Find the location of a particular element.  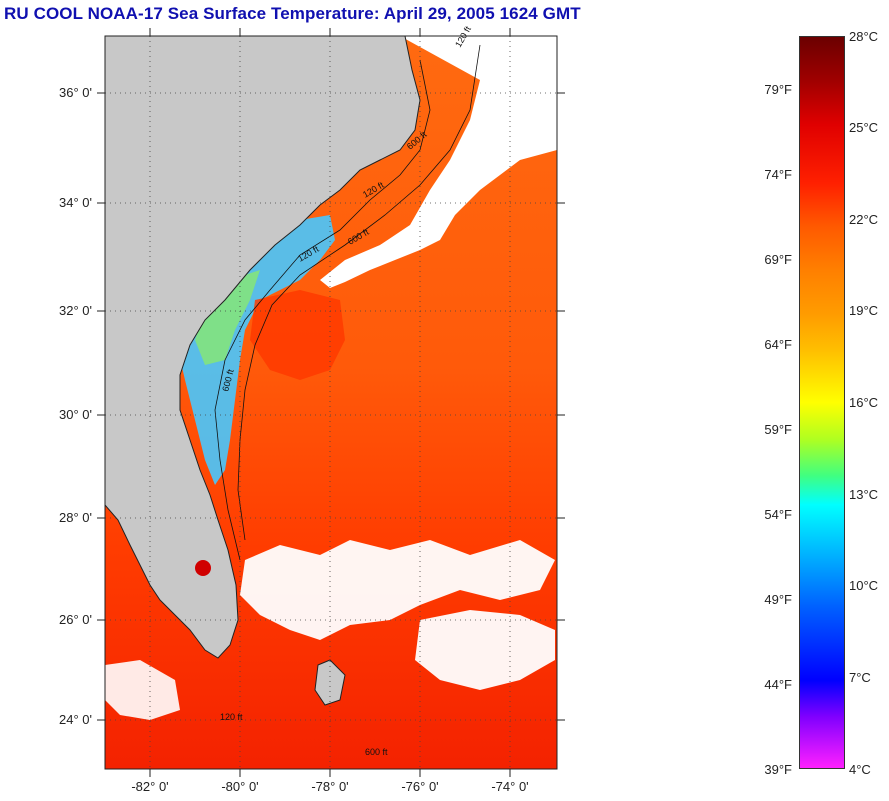

colorbar-celsius-label: 10°C is located at coordinates (864, 585).